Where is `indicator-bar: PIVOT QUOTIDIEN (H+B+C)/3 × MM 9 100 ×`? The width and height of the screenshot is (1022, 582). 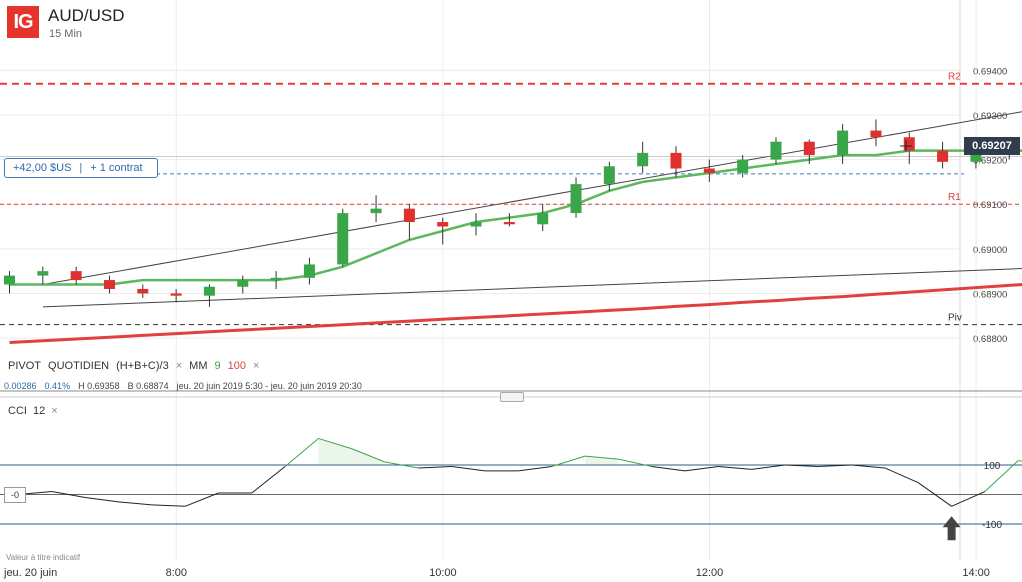
indicator-bar: PIVOT QUOTIDIEN (H+B+C)/3 × MM 9 100 × is located at coordinates (133, 366).